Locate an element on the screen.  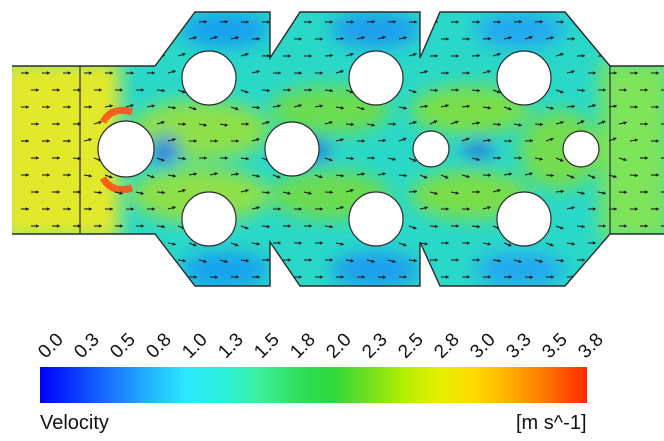
outlet-region is located at coordinates (632, 150).